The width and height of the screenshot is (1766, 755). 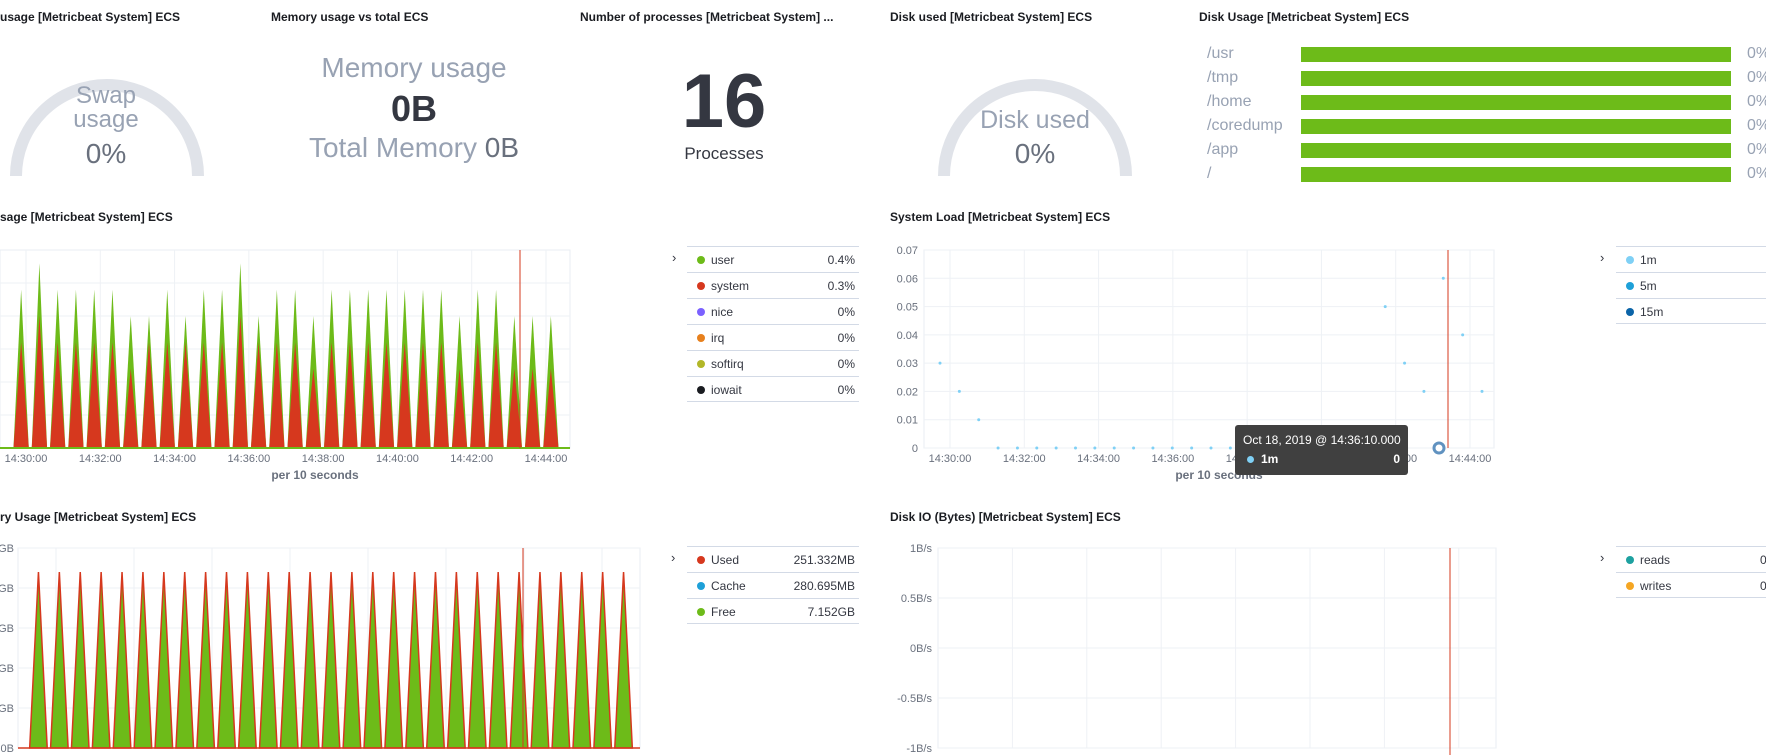 I want to click on legend-item-cache: Cache 280.695MB, so click(x=773, y=585).